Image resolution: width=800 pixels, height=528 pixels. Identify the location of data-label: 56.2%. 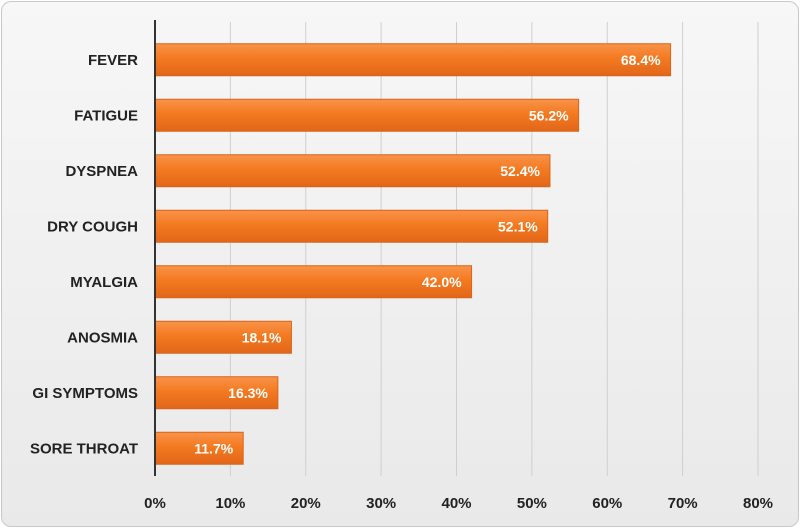
(549, 115).